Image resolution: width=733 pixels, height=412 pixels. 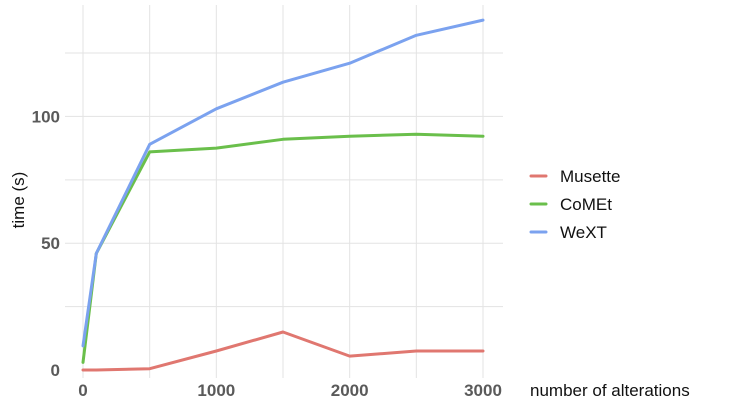 What do you see at coordinates (82, 390) in the screenshot?
I see `x-tick-label: 0` at bounding box center [82, 390].